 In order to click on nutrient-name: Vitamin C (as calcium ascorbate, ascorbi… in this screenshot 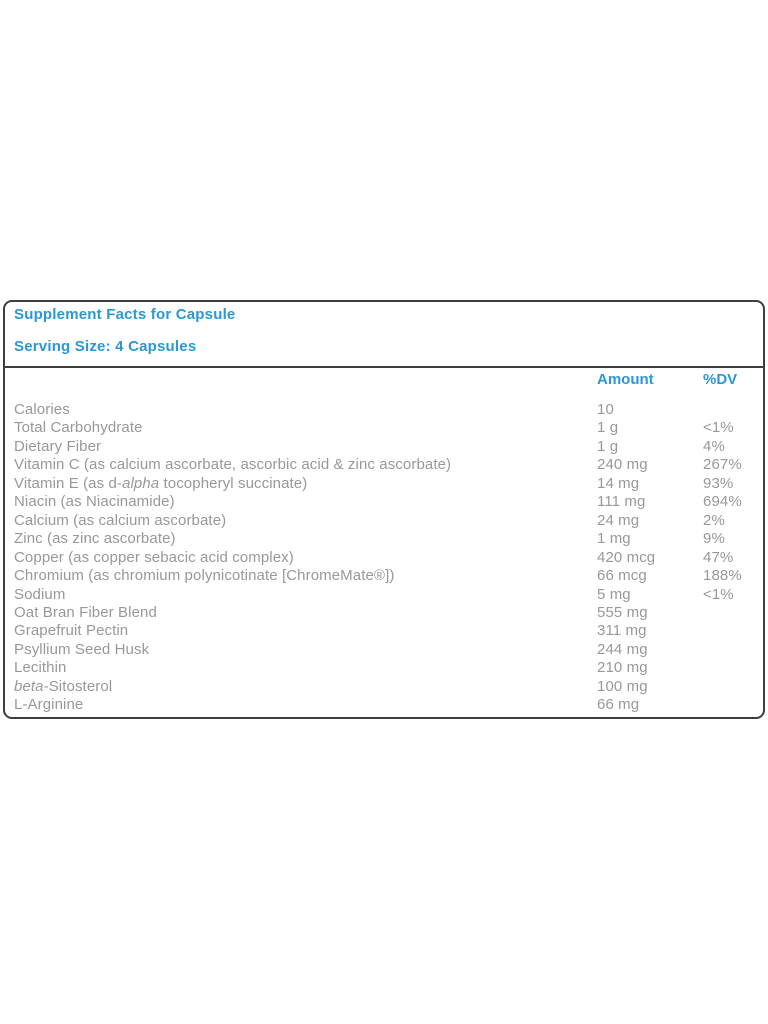, I will do `click(233, 465)`.